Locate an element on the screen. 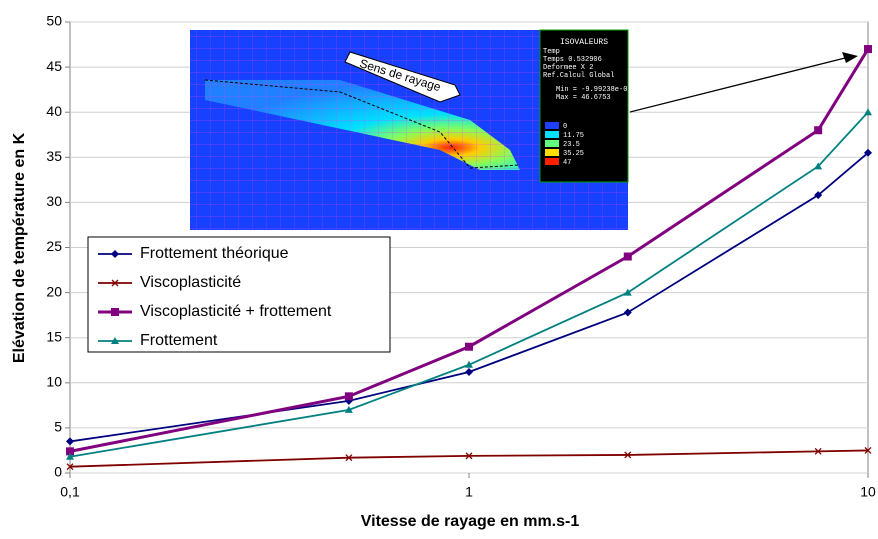 Image resolution: width=878 pixels, height=539 pixels. inset-scale-label: 0 is located at coordinates (565, 127).